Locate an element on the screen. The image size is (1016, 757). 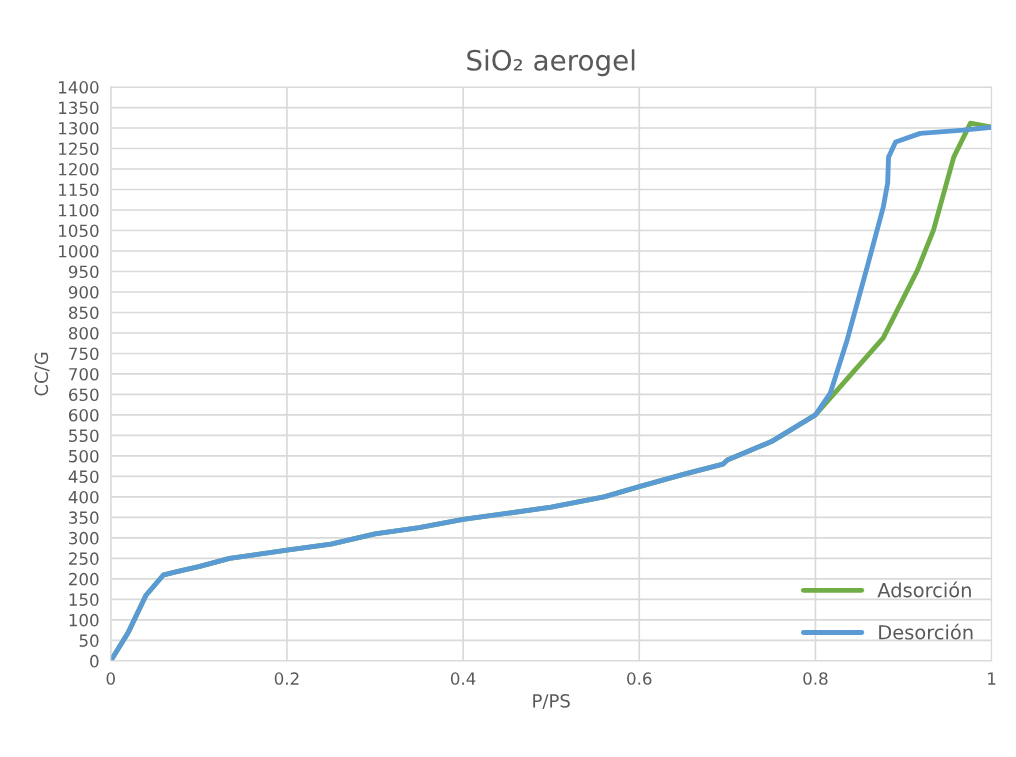
y-tick-label: 800 is located at coordinates (83, 333).